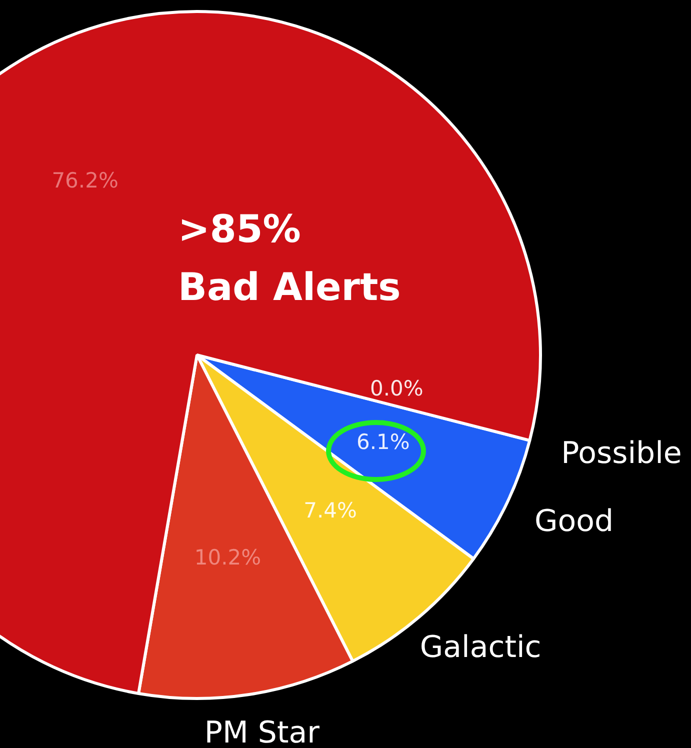 The width and height of the screenshot is (691, 748). Describe the element at coordinates (621, 453) in the screenshot. I see `category-label: Possible` at that location.